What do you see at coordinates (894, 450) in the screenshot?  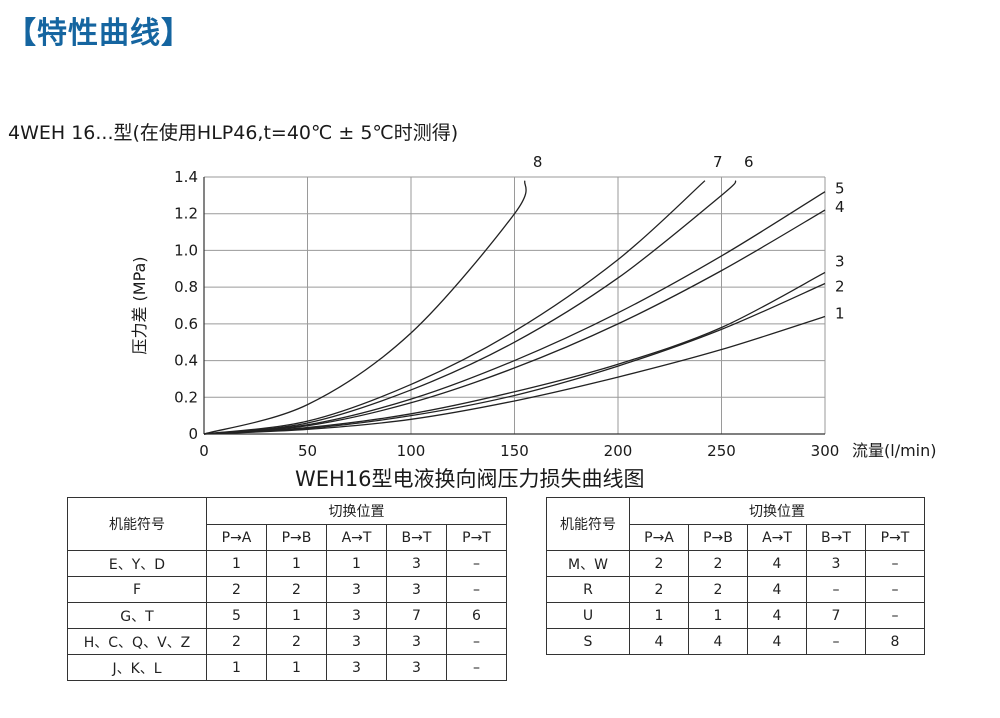 I see `x-axis-label: 流量(l/min)` at bounding box center [894, 450].